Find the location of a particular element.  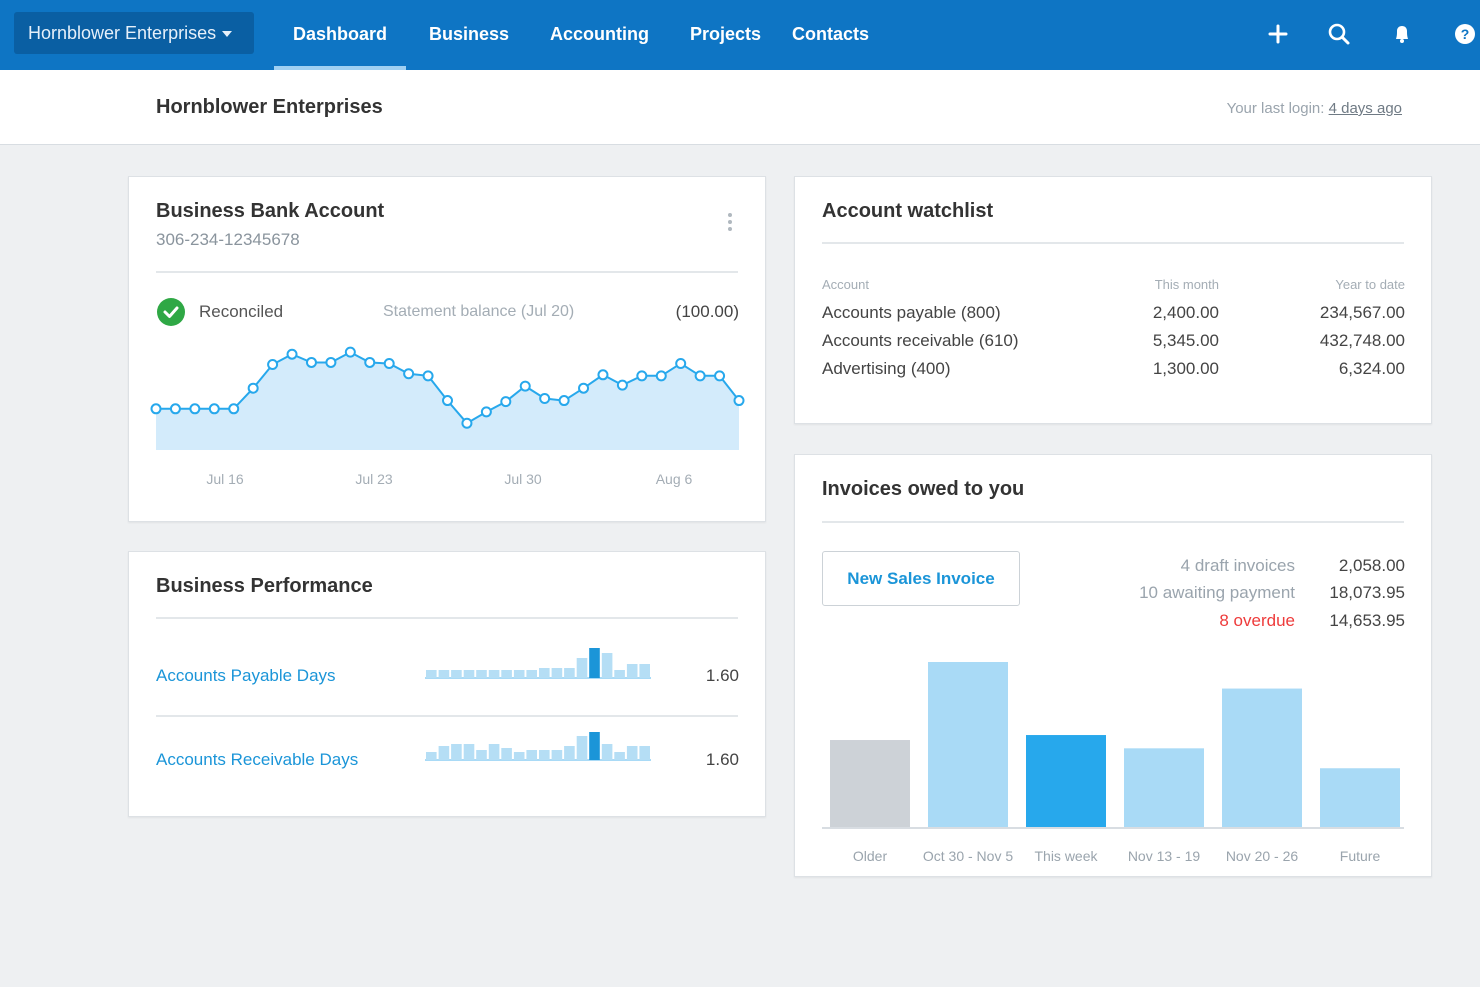

x-axis-tick-label: Oct 30 - Nov 5 is located at coordinates (968, 856).